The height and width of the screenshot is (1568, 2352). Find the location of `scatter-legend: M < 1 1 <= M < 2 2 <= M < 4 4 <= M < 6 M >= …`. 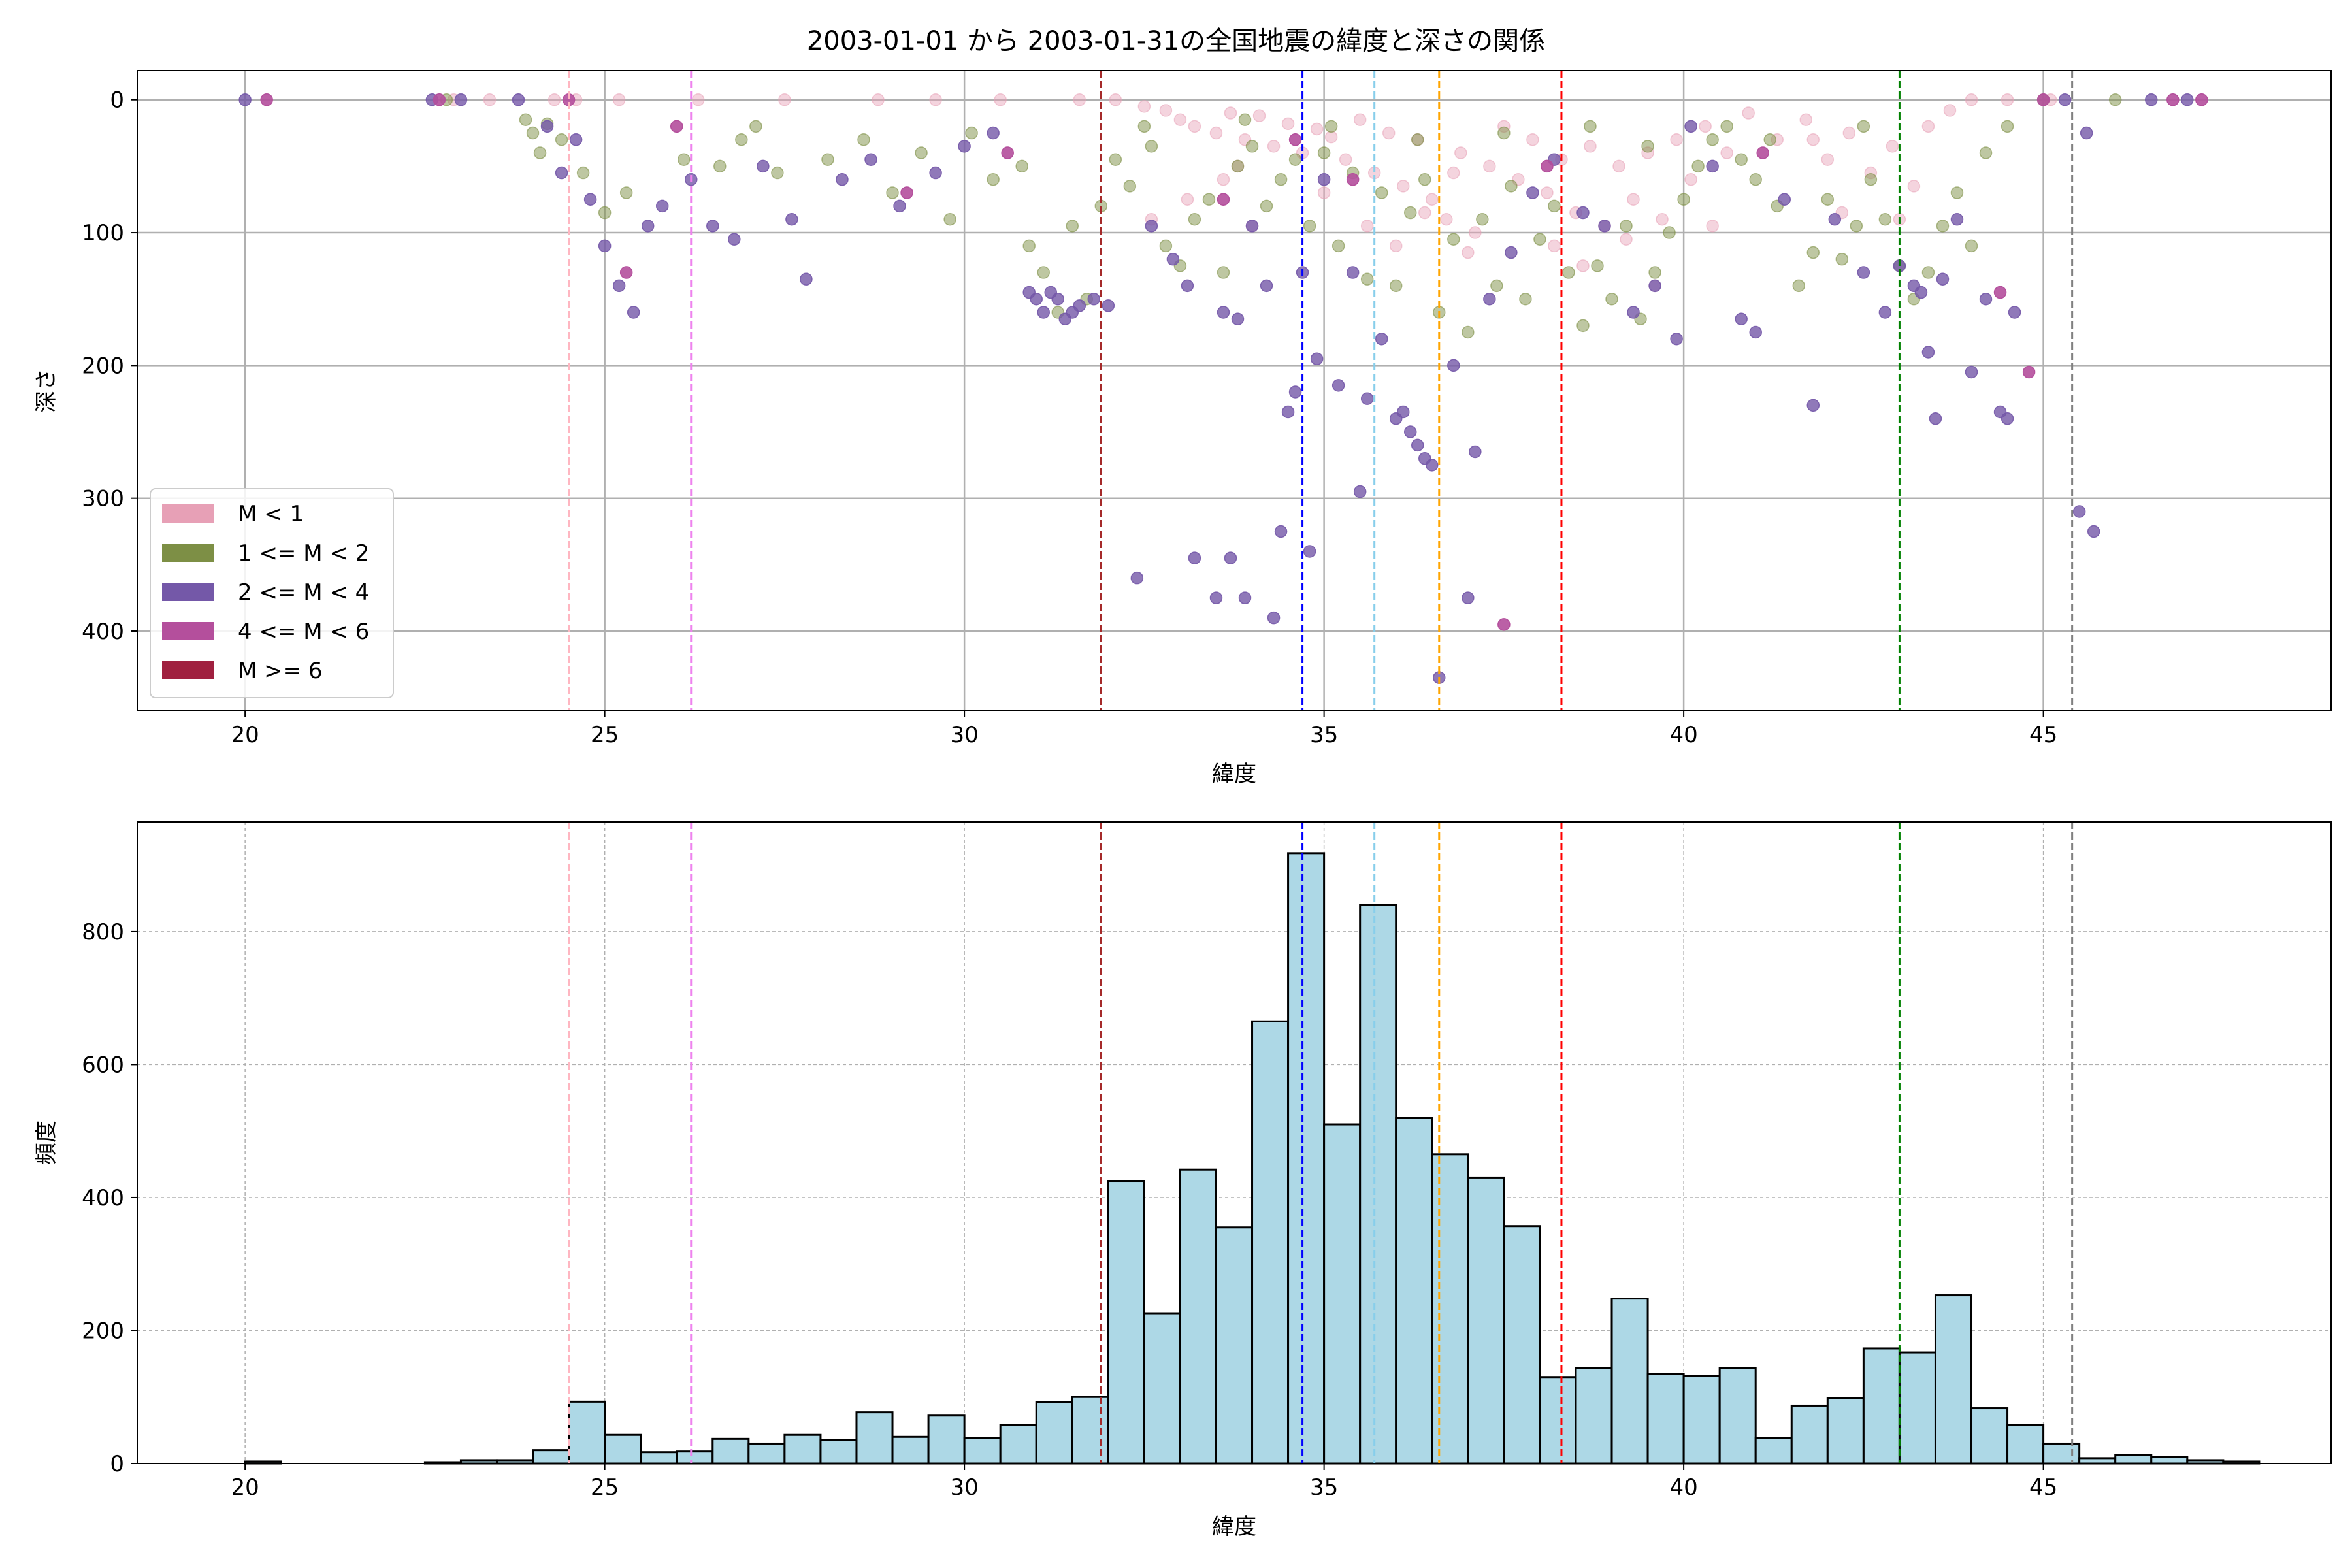

scatter-legend: M < 1 1 <= M < 2 2 <= M < 4 4 <= M < 6 M >= … is located at coordinates (272, 593).